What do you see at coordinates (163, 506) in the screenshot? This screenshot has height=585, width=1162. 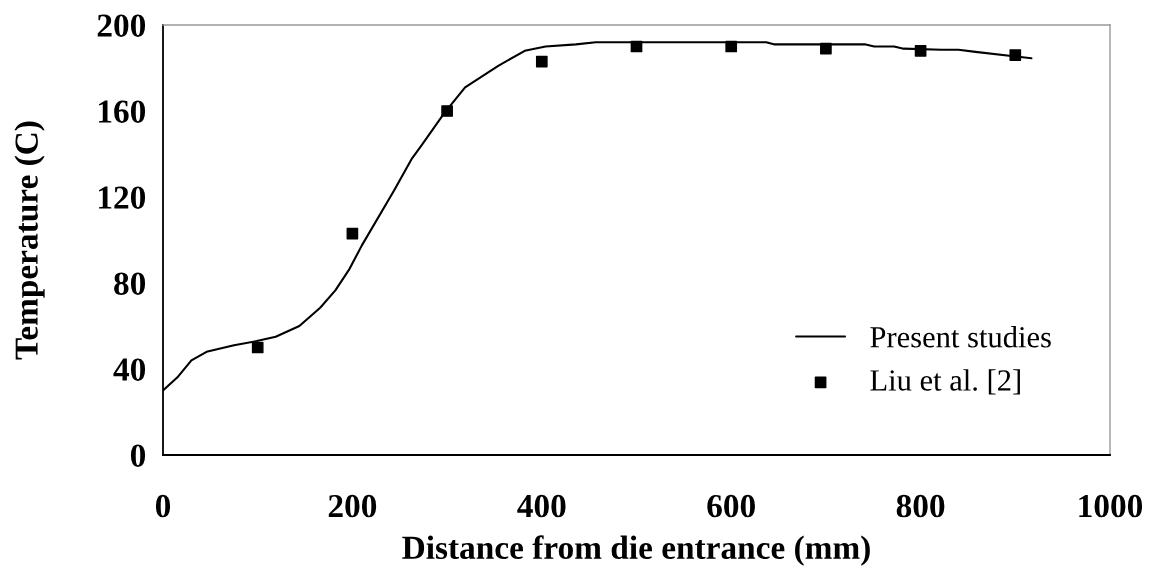 I see `x-tick-label: 0` at bounding box center [163, 506].